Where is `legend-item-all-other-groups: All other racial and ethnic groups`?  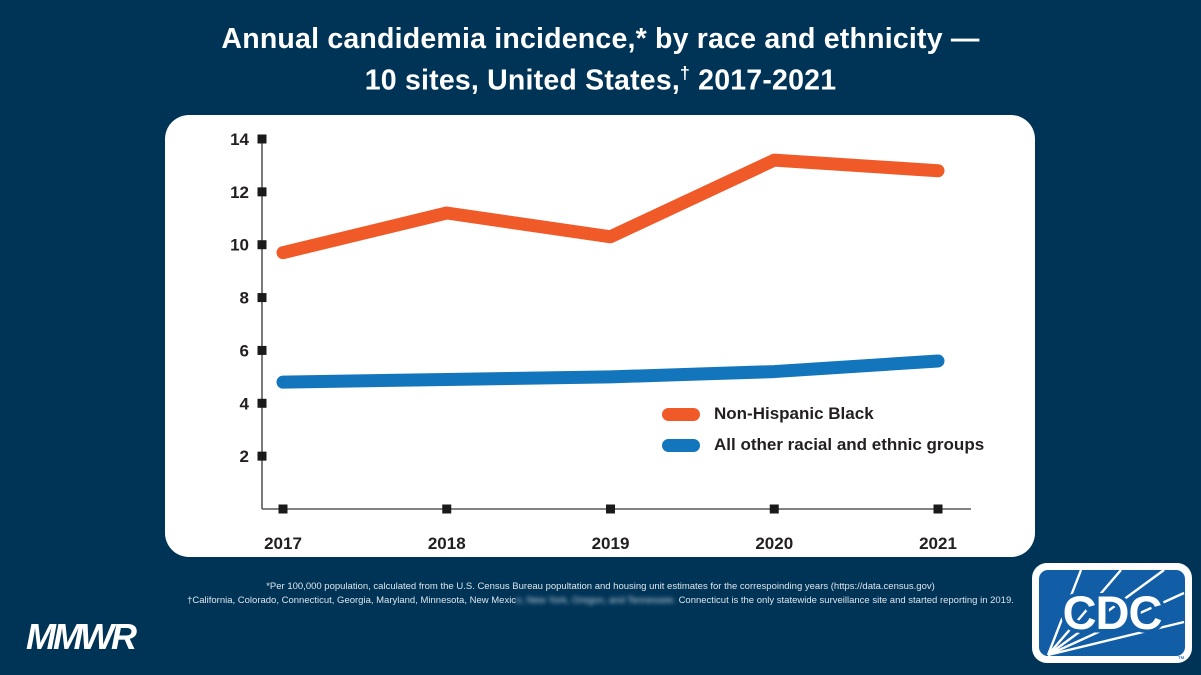 legend-item-all-other-groups: All other racial and ethnic groups is located at coordinates (823, 445).